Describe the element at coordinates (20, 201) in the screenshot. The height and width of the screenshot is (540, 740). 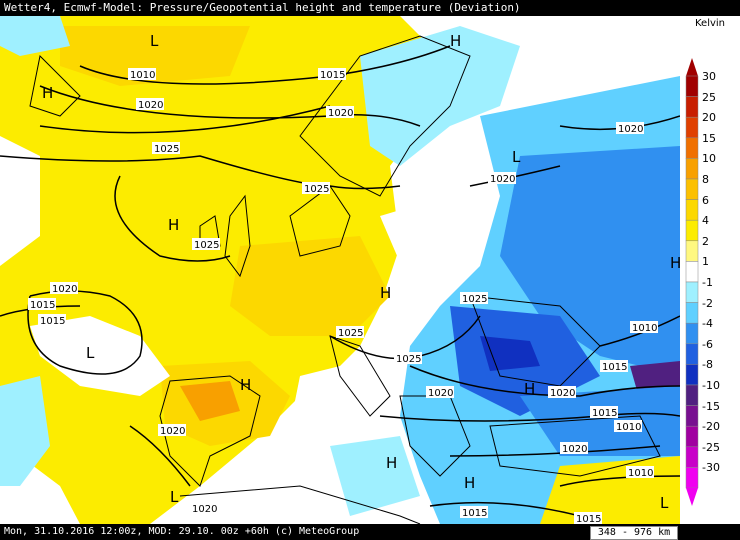
I see `neutral-patch-atlantic` at that location.